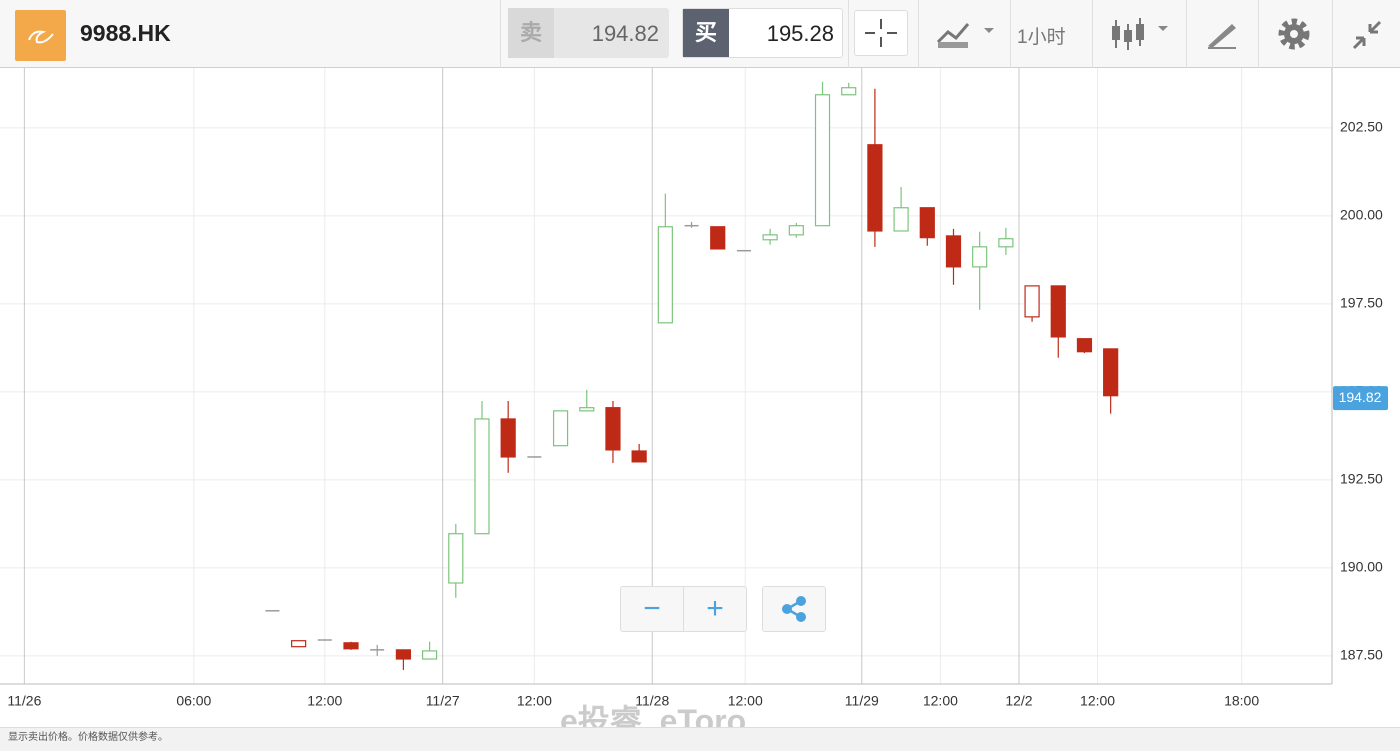 This screenshot has height=751, width=1400. What do you see at coordinates (625, 33) in the screenshot?
I see `sell-price: 194.82` at bounding box center [625, 33].